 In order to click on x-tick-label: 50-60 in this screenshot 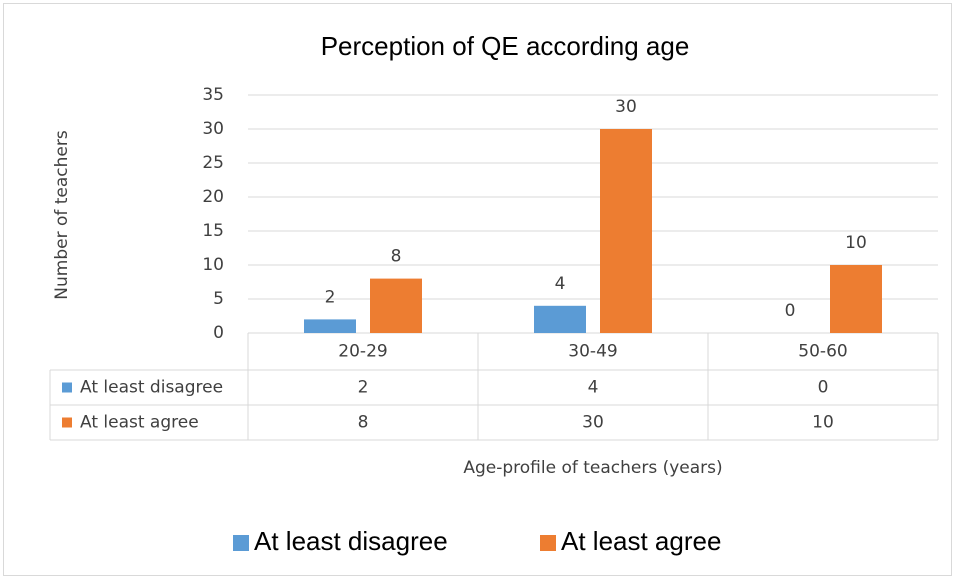, I will do `click(822, 352)`.